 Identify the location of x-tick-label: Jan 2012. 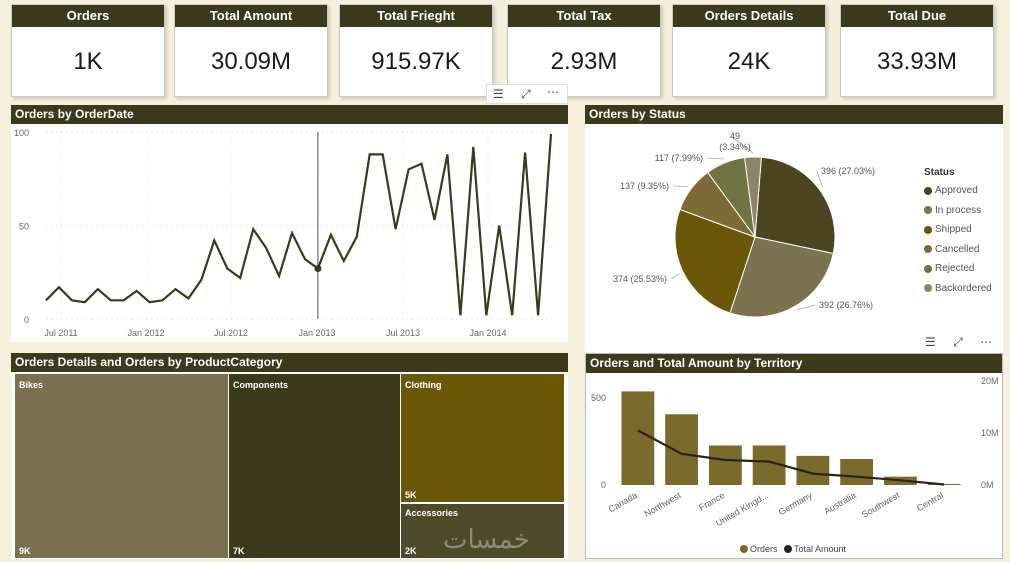
(145, 333).